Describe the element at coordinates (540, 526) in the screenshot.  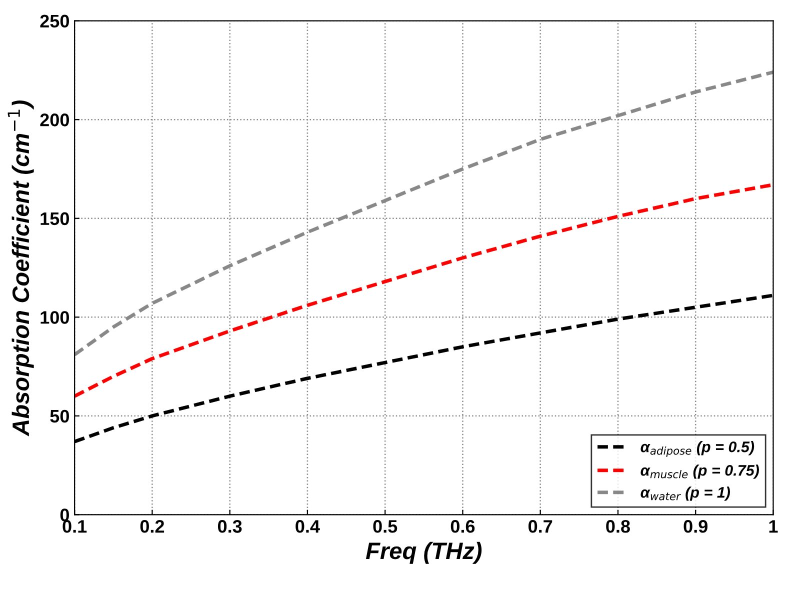
I see `x-tick-label: 0.7` at that location.